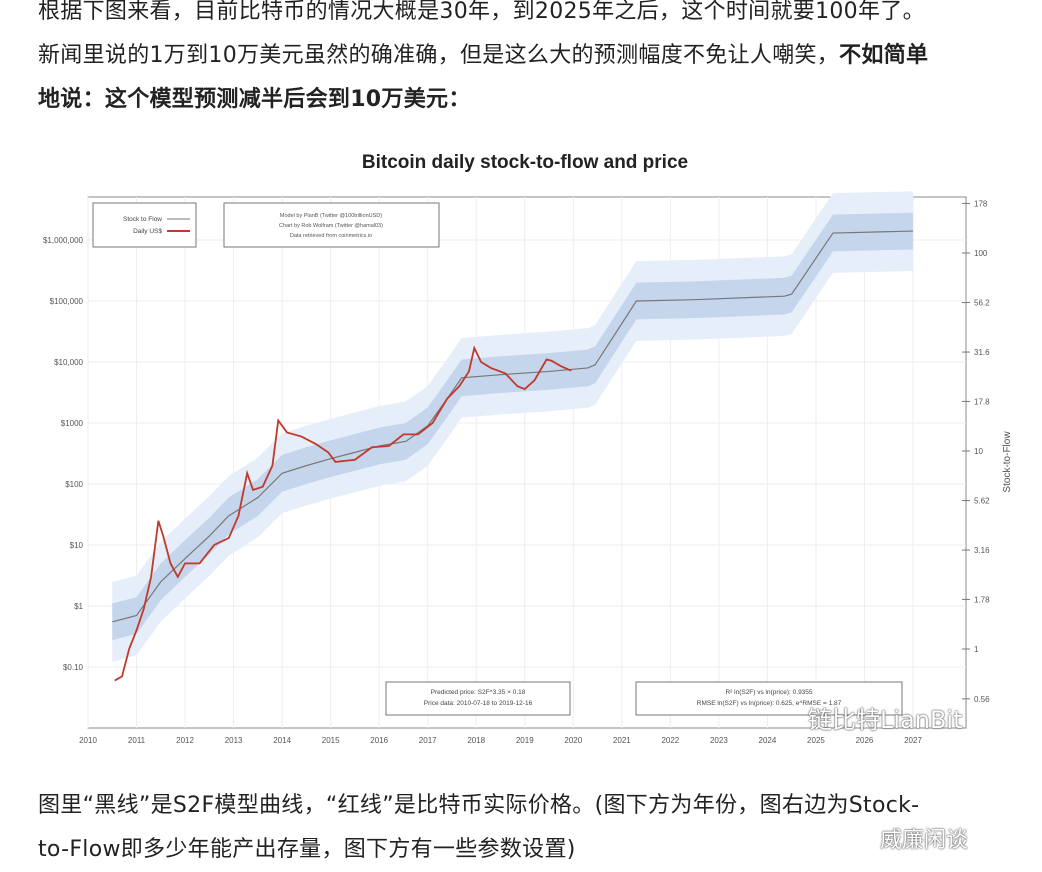 This screenshot has height=872, width=1042. What do you see at coordinates (73, 667) in the screenshot?
I see `y-left-tick-label: $0.10` at bounding box center [73, 667].